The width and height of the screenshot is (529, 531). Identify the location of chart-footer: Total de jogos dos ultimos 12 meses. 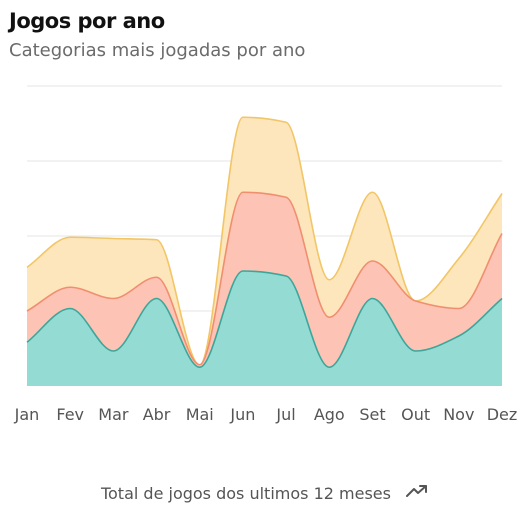
(264, 493).